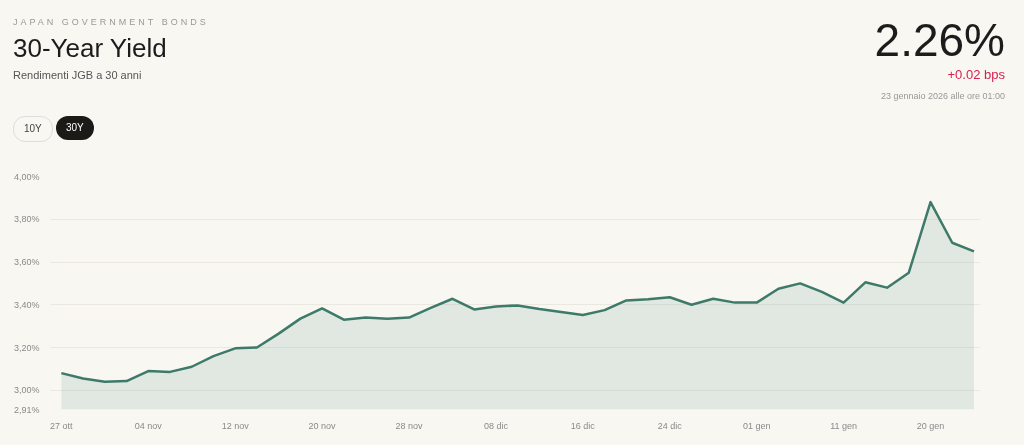 The image size is (1024, 445). I want to click on y-tick-label: 3,20%, so click(26, 347).